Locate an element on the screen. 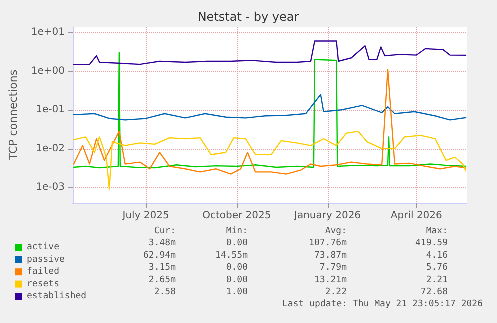 This screenshot has width=497, height=323. y-tick-label: 1e+01 is located at coordinates (48, 32).